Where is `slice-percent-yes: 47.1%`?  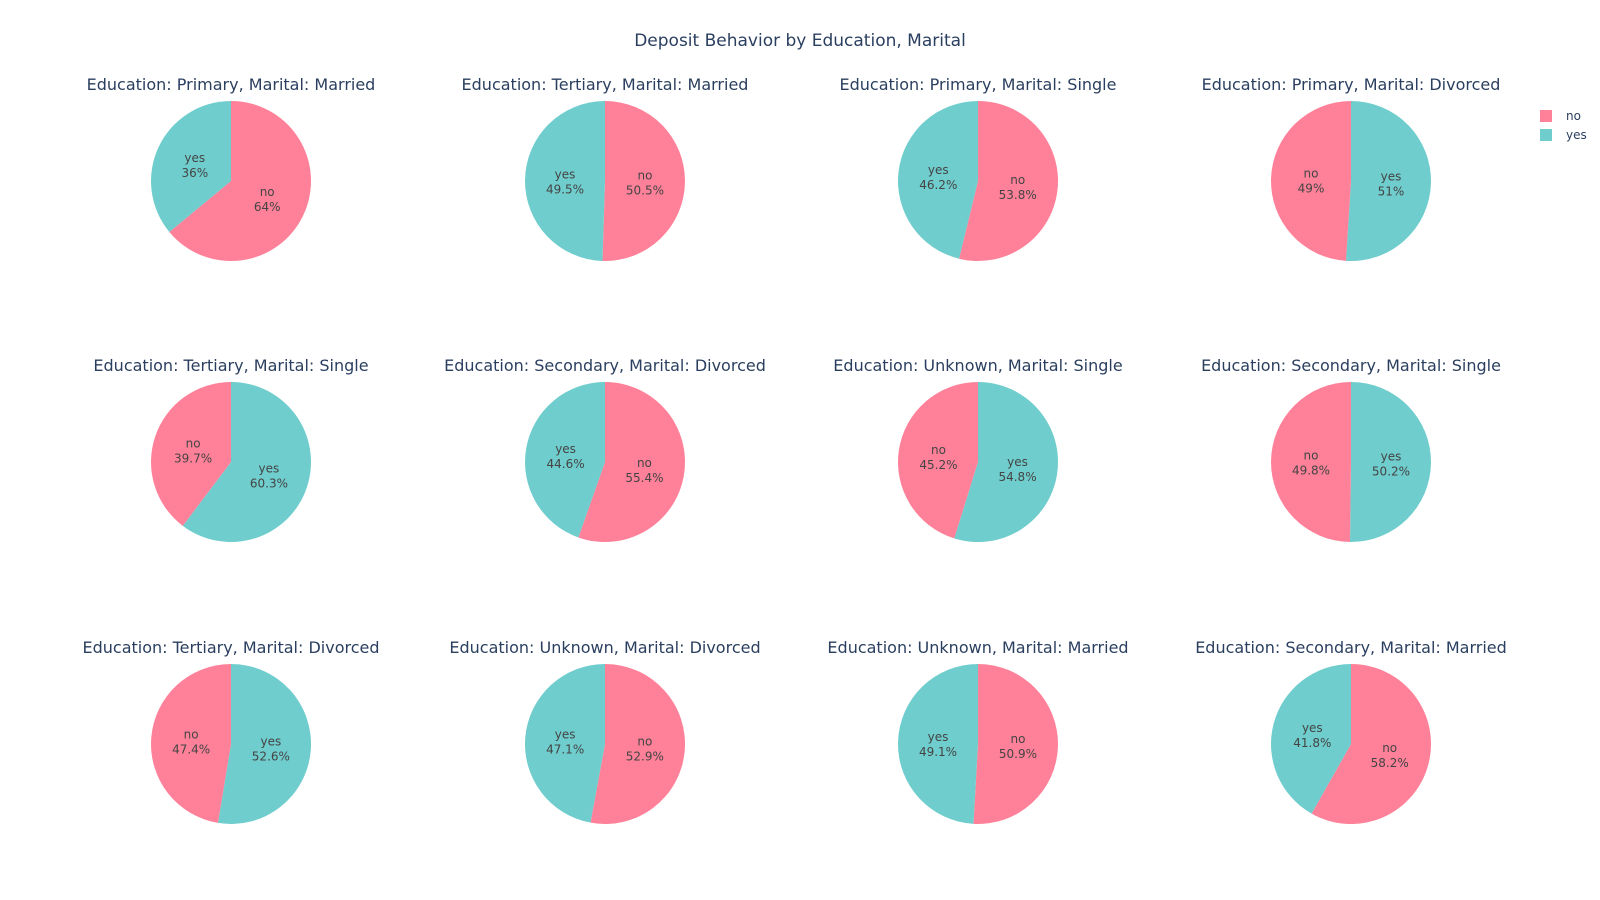
slice-percent-yes: 47.1% is located at coordinates (565, 749).